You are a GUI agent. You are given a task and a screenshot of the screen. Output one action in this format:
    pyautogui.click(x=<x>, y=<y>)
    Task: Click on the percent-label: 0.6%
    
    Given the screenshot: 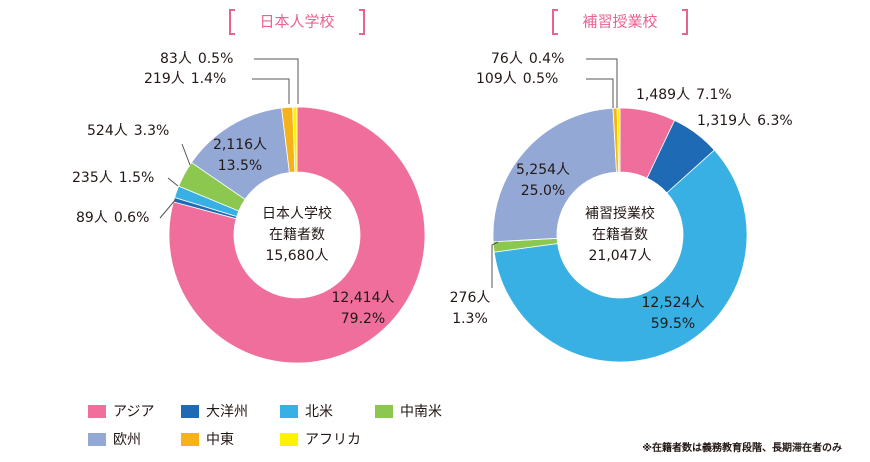 What is the action you would take?
    pyautogui.click(x=132, y=218)
    